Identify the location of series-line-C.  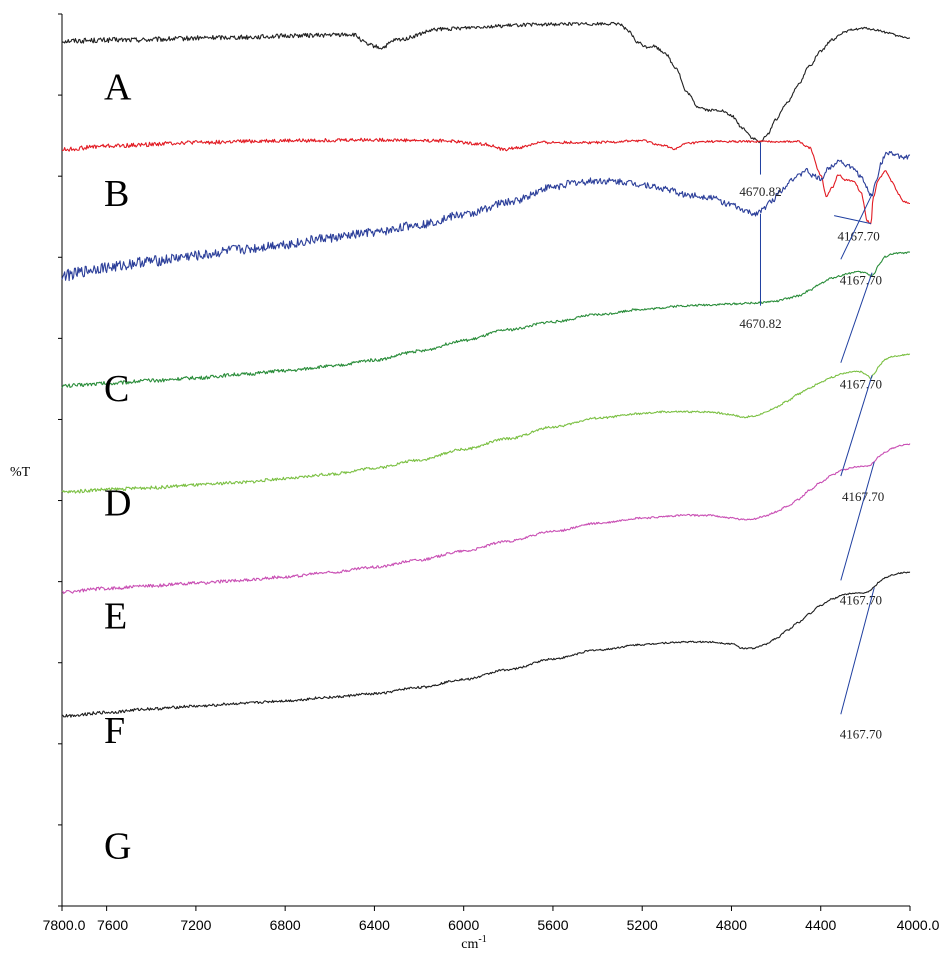
(486, 216).